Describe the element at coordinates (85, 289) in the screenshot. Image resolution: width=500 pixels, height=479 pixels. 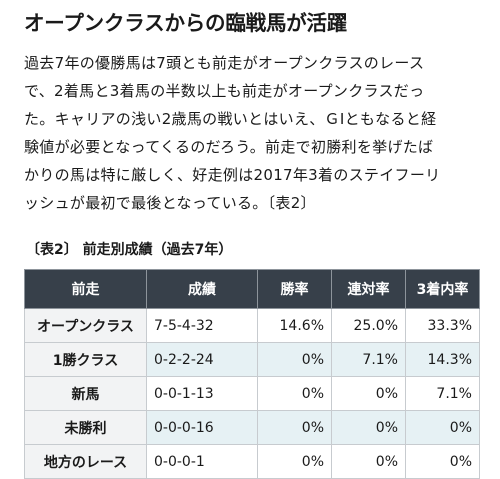
I see `column-header-previous-race: 前走` at that location.